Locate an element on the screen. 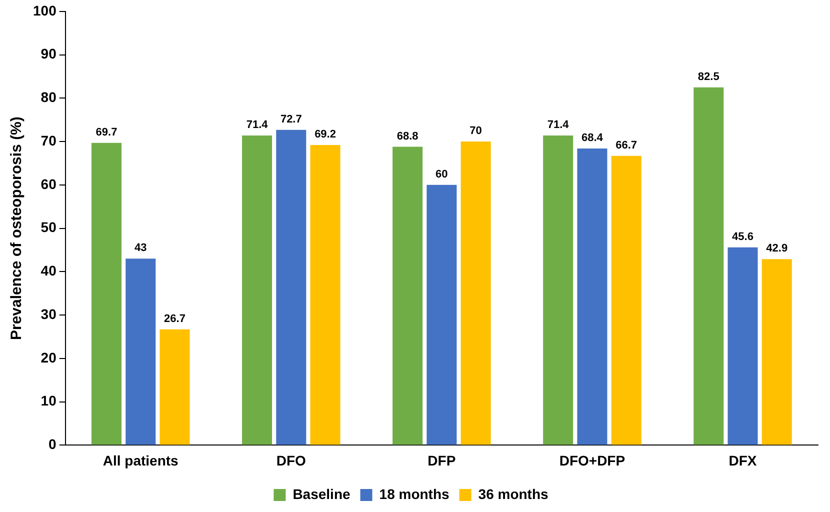  data-label: 42.9 is located at coordinates (777, 248).